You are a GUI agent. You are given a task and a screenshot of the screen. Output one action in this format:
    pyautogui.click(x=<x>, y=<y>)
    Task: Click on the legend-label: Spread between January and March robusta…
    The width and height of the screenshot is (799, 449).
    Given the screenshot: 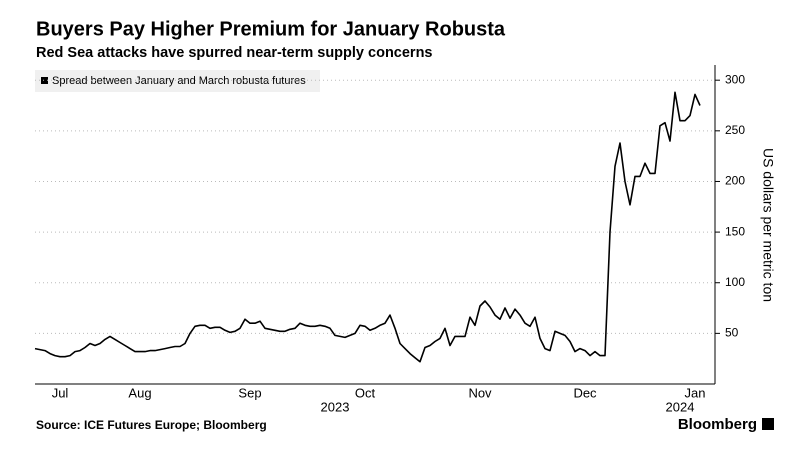 What is the action you would take?
    pyautogui.click(x=179, y=81)
    